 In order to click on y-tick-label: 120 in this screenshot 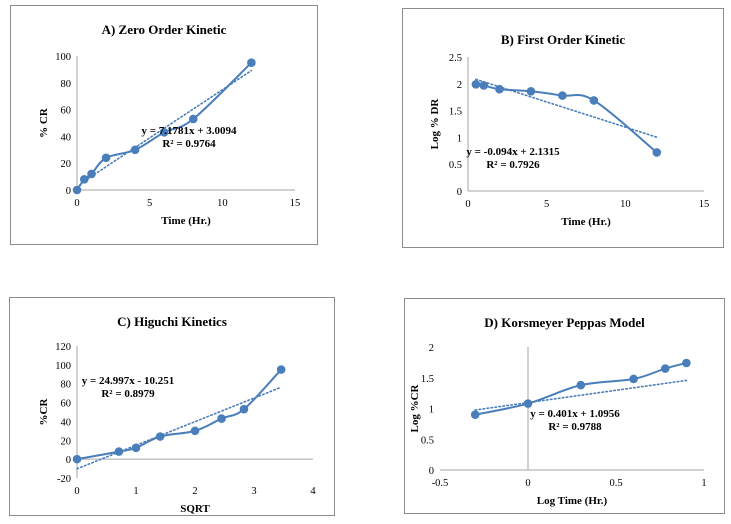, I will do `click(63, 347)`.